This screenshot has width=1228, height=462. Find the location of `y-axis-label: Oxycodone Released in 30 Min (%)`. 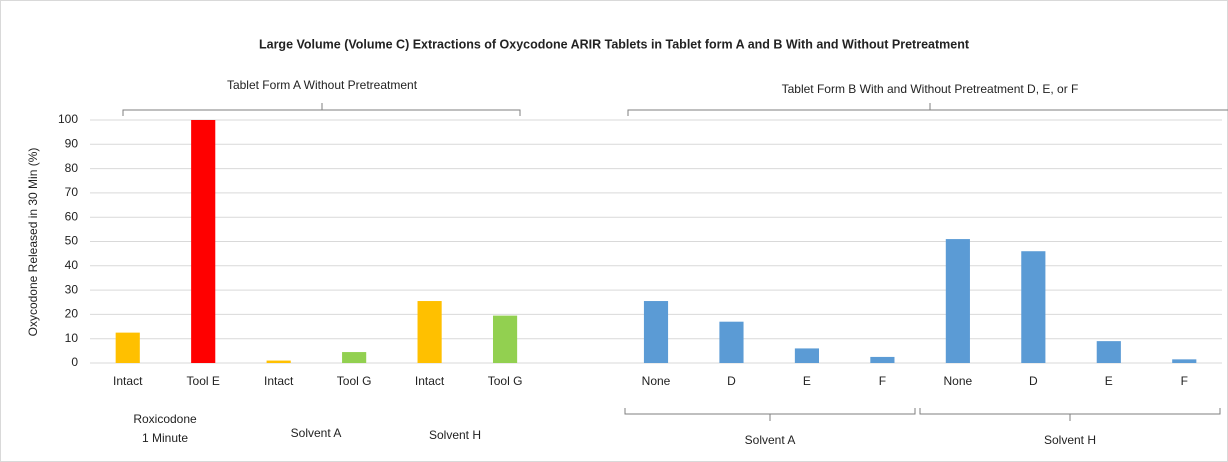

y-axis-label: Oxycodone Released in 30 Min (%) is located at coordinates (33, 242).